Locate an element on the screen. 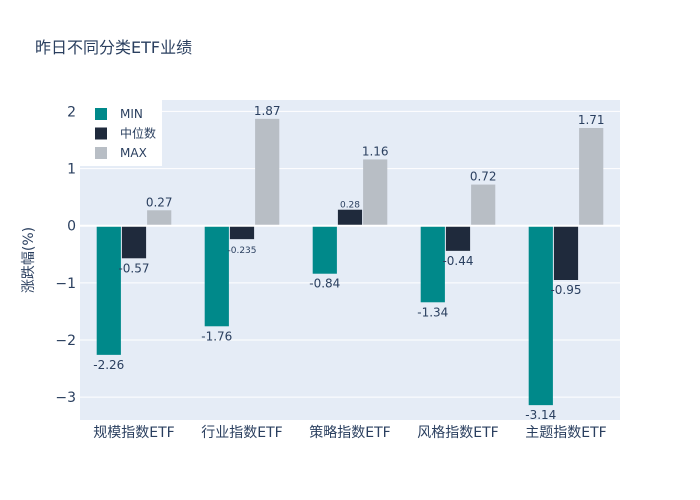 Image resolution: width=700 pixels, height=500 pixels. legend: MIN 中位数 MAX is located at coordinates (121, 133).